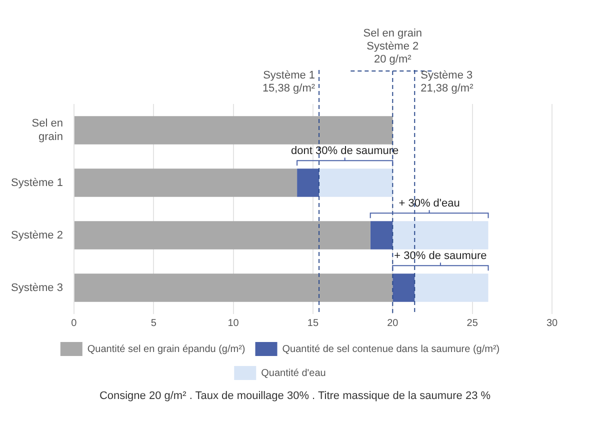 The height and width of the screenshot is (428, 590). Describe the element at coordinates (166, 349) in the screenshot. I see `legend-label: Quantité sel en grain épandu (g/m²)` at that location.